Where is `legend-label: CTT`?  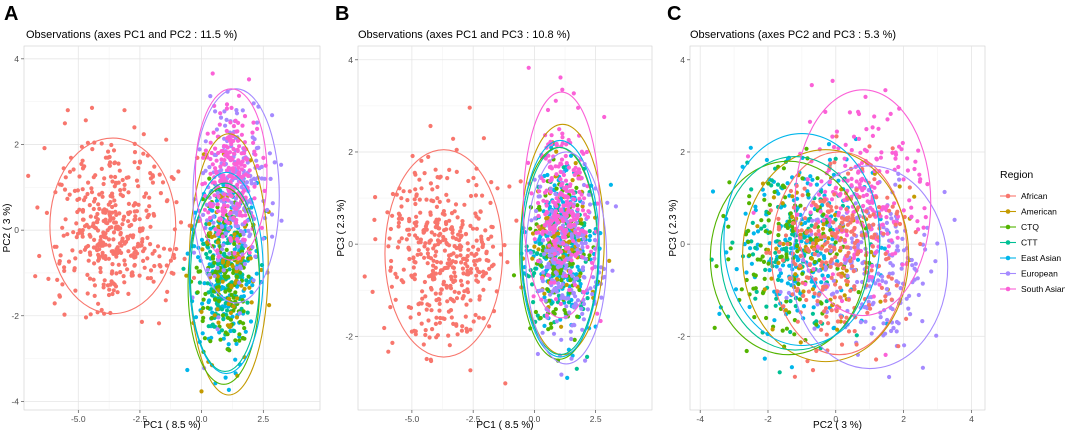
legend-label: CTT is located at coordinates (1029, 243).